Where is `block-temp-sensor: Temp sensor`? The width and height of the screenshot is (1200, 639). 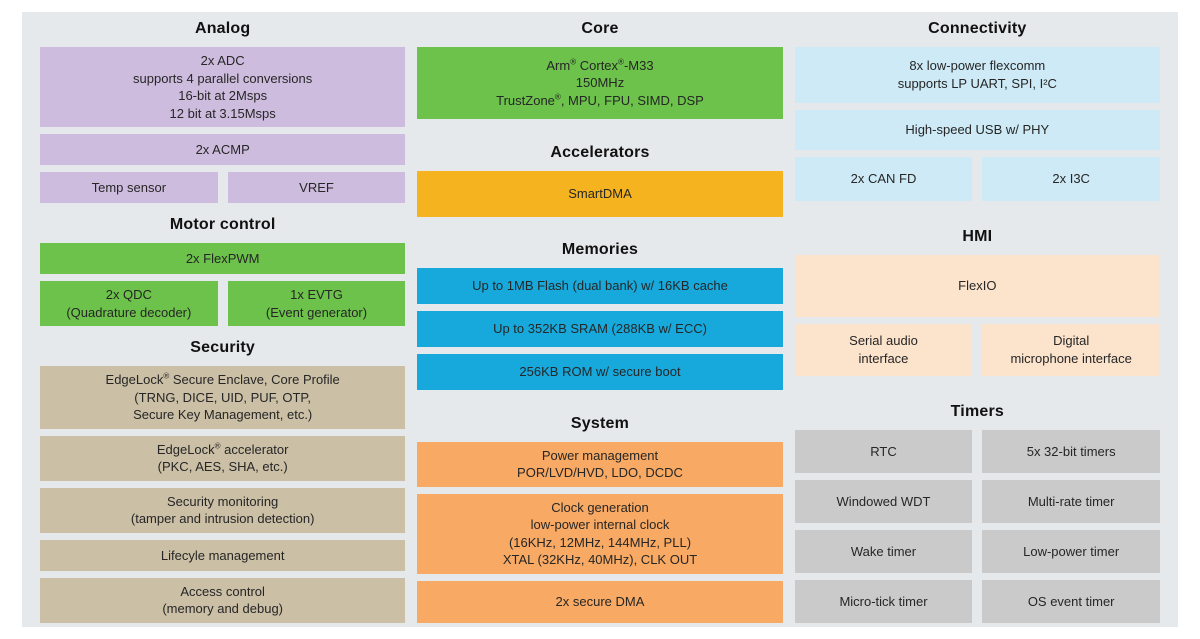 block-temp-sensor: Temp sensor is located at coordinates (129, 188).